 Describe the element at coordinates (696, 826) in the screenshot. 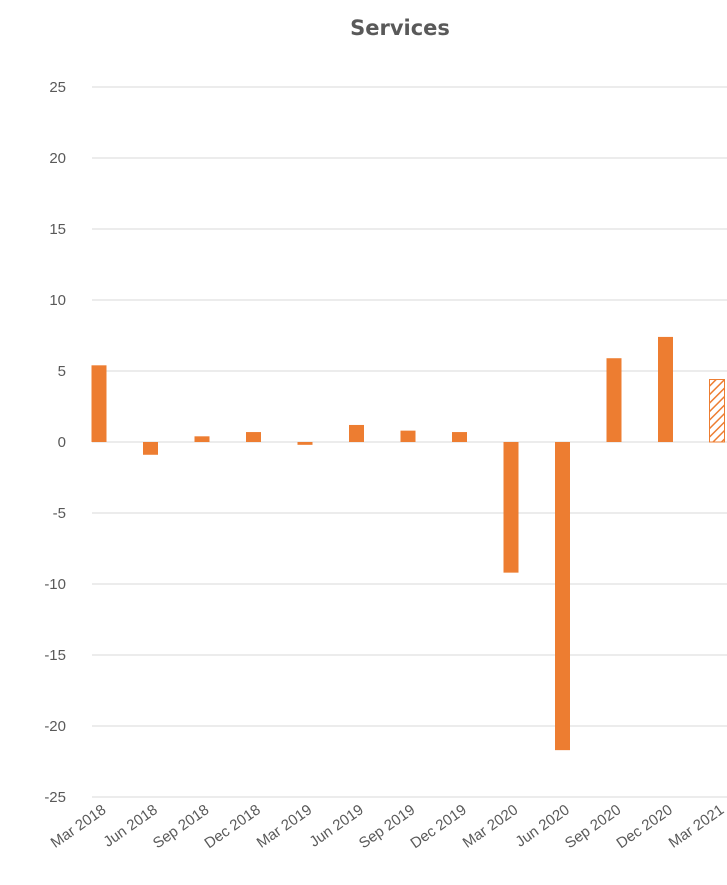

I see `x-tick-label: Mar 2021` at that location.